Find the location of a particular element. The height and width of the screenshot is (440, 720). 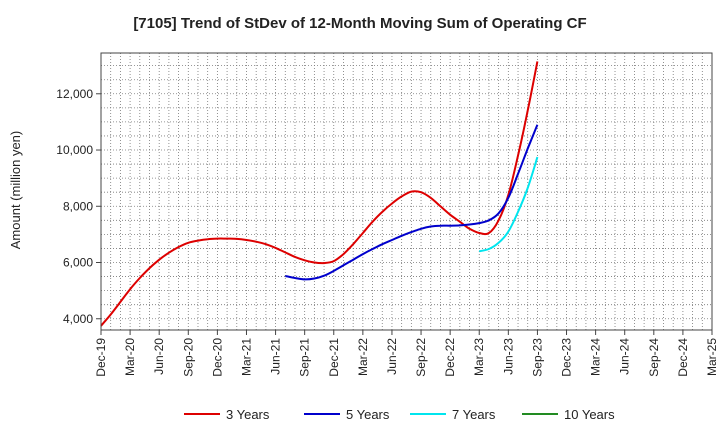

y-tick-label: 4,000 is located at coordinates (78, 319).